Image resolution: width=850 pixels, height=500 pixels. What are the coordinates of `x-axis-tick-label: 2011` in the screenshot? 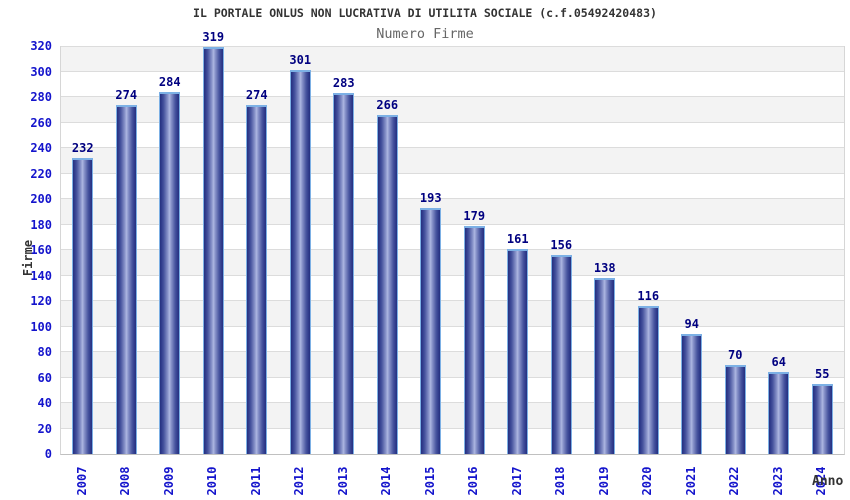 It's located at (255, 481).